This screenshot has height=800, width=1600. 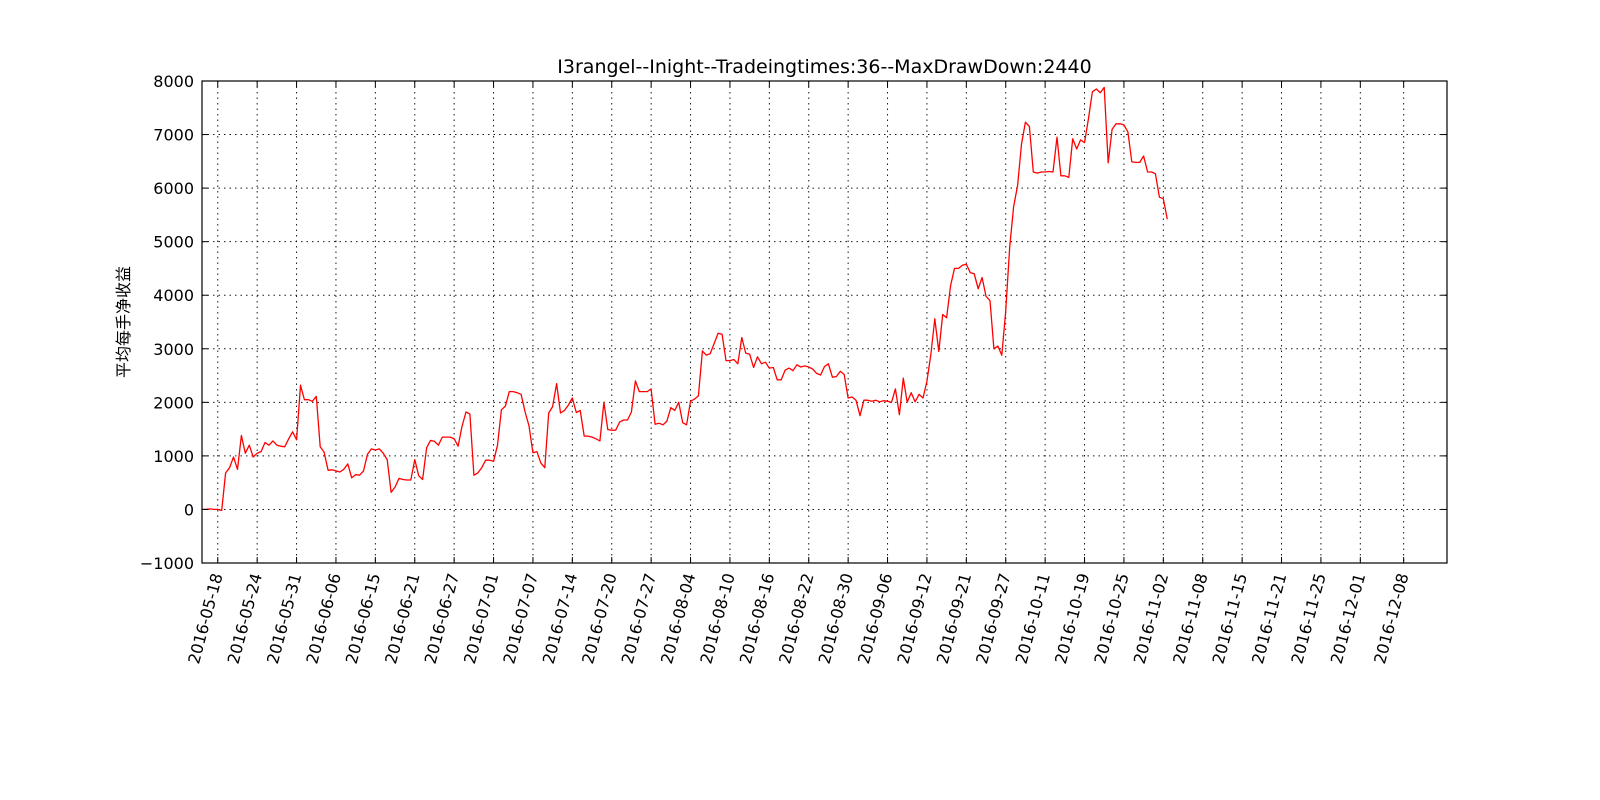 I want to click on x-tick-label: 2016-09-12, so click(x=914, y=618).